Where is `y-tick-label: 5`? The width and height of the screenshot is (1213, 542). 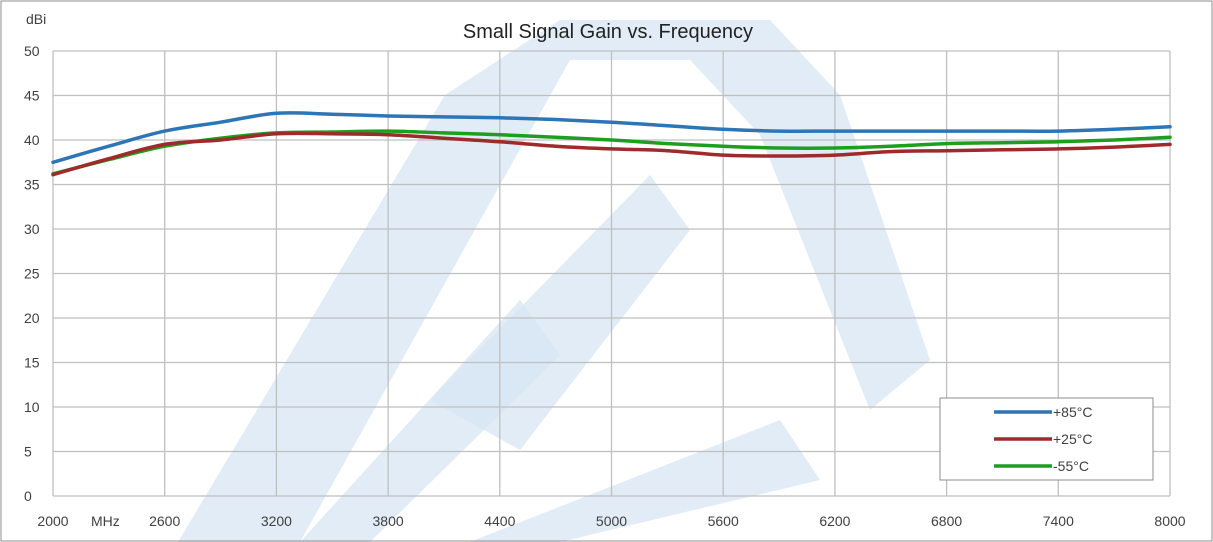
y-tick-label: 5 is located at coordinates (28, 452).